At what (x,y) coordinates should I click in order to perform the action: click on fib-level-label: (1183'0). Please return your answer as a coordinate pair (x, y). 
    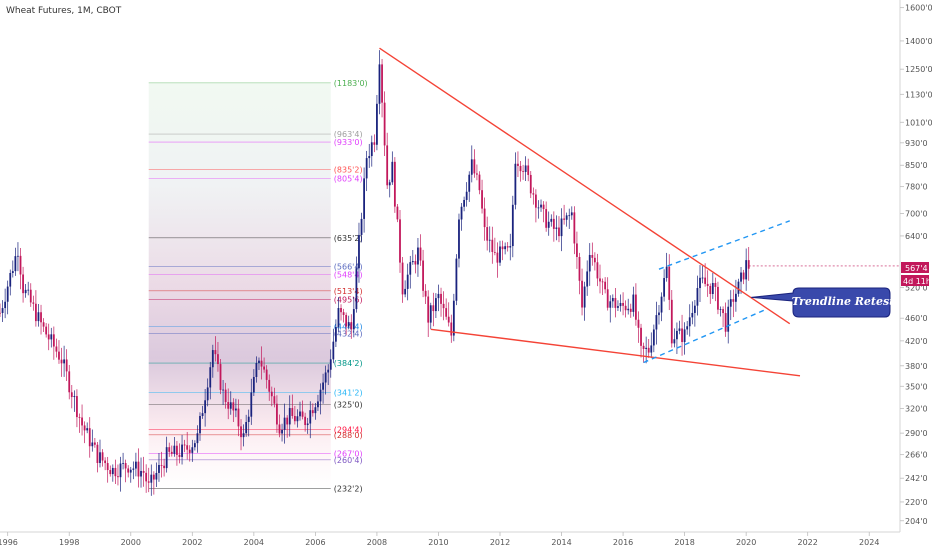
    Looking at the image, I should click on (351, 83).